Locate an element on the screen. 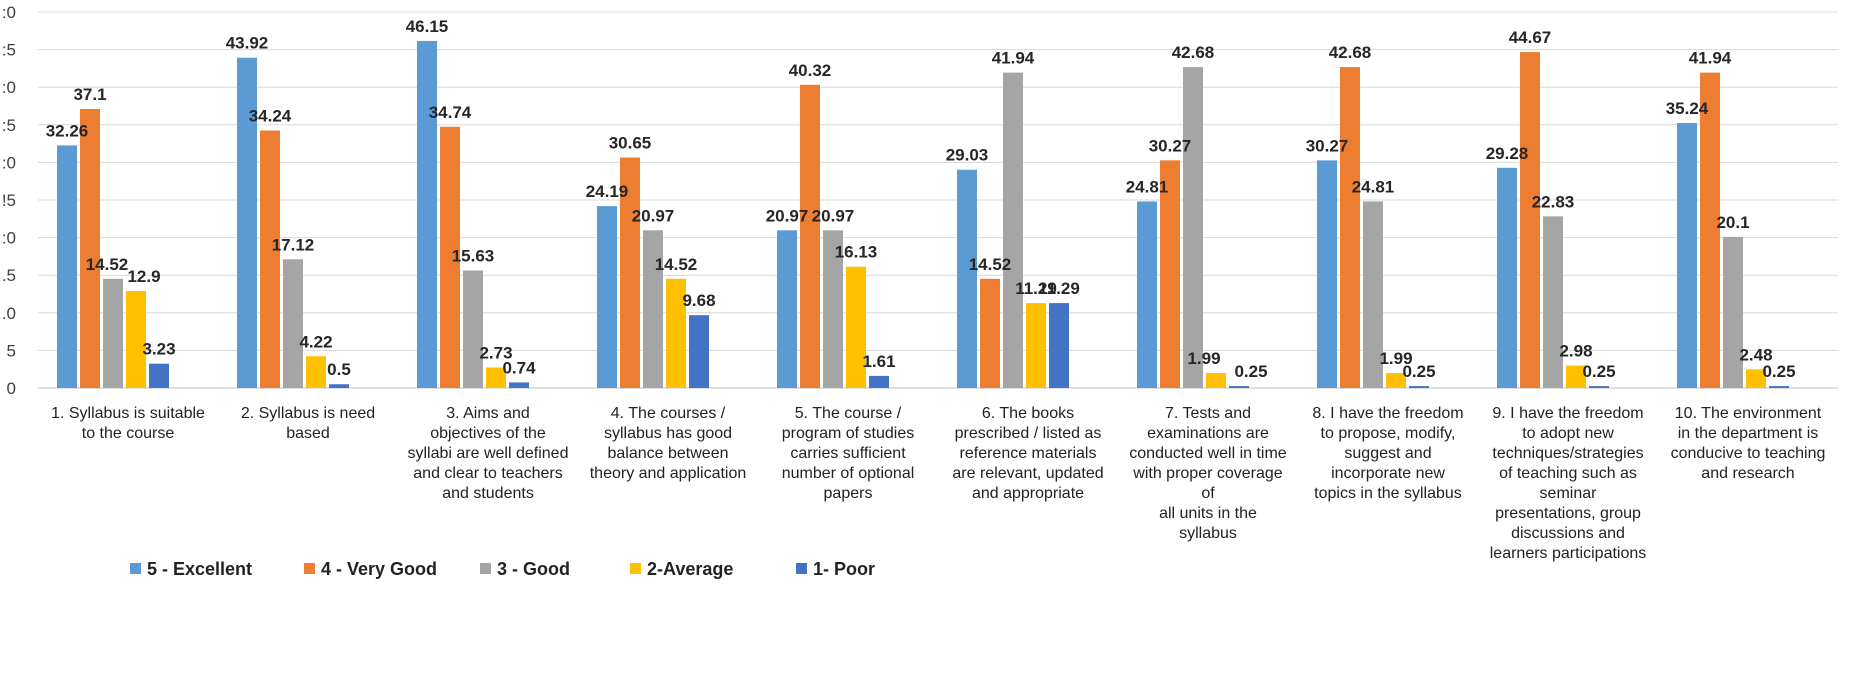 The image size is (1870, 699). category-label-line: of teaching such as is located at coordinates (1568, 473).